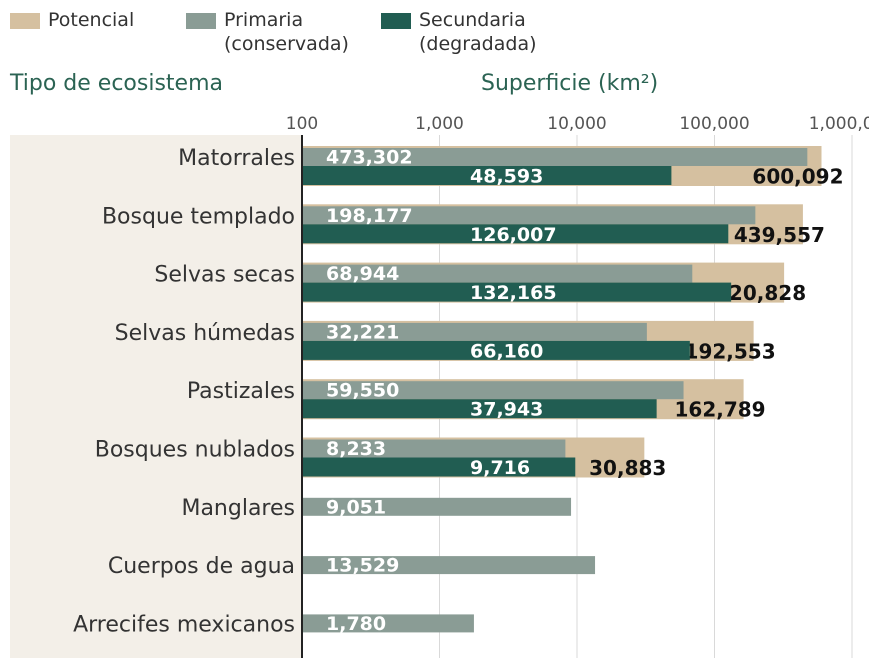 This screenshot has height=658, width=869. What do you see at coordinates (797, 177) in the screenshot?
I see `value-label: 600,092` at bounding box center [797, 177].